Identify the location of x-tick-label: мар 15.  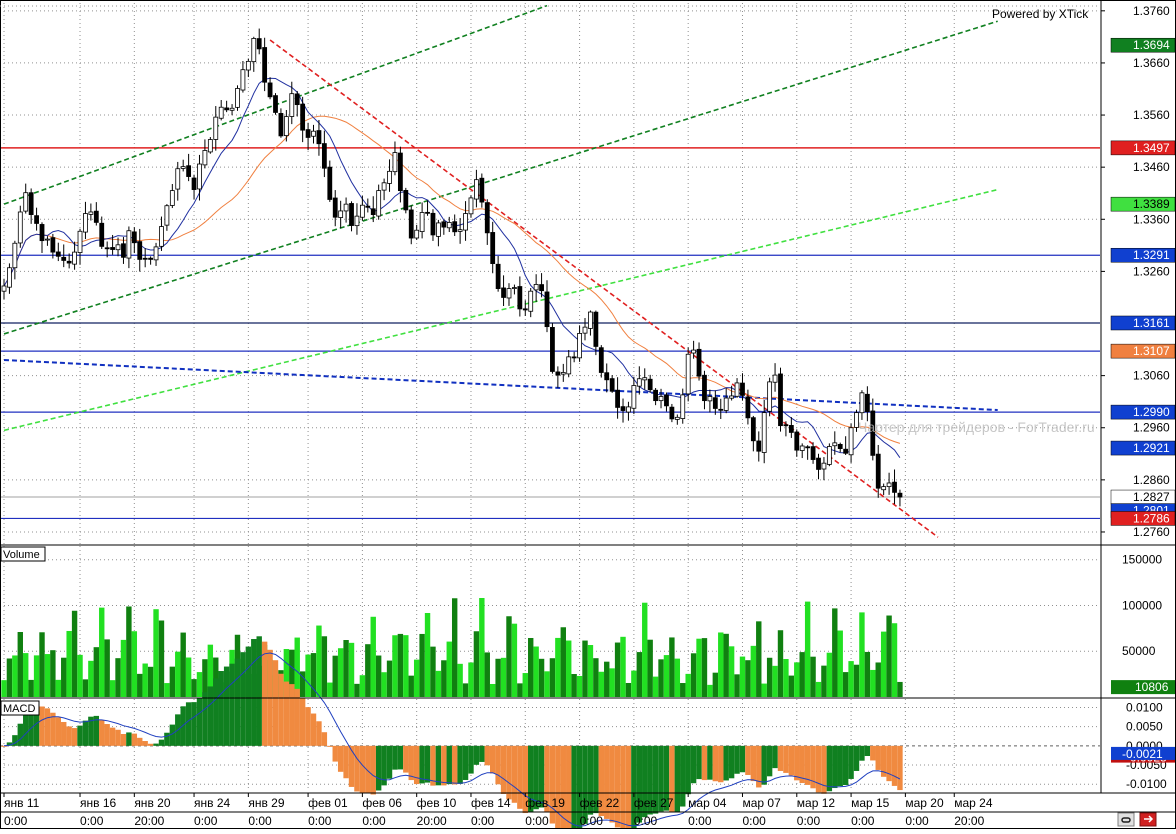
(870, 803).